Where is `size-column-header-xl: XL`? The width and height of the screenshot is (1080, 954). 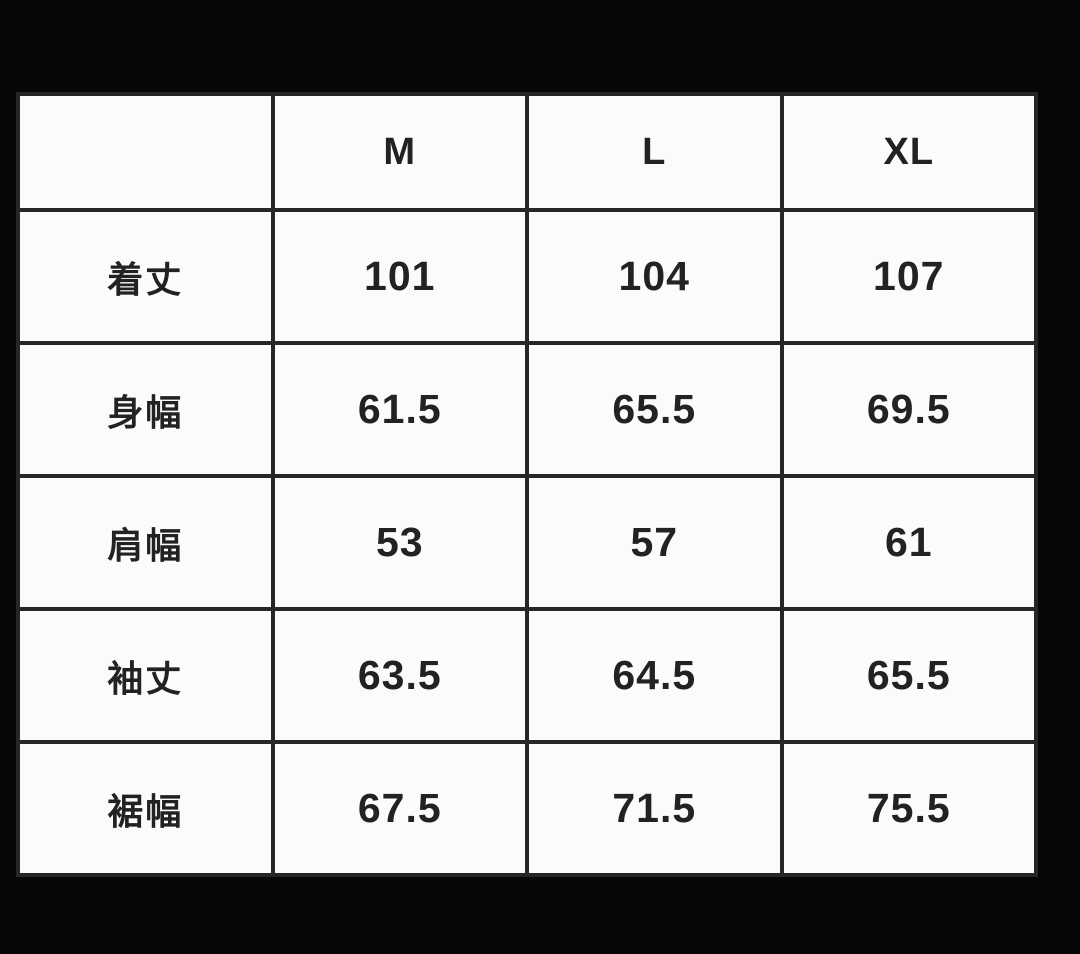
size-column-header-xl: XL is located at coordinates (908, 152).